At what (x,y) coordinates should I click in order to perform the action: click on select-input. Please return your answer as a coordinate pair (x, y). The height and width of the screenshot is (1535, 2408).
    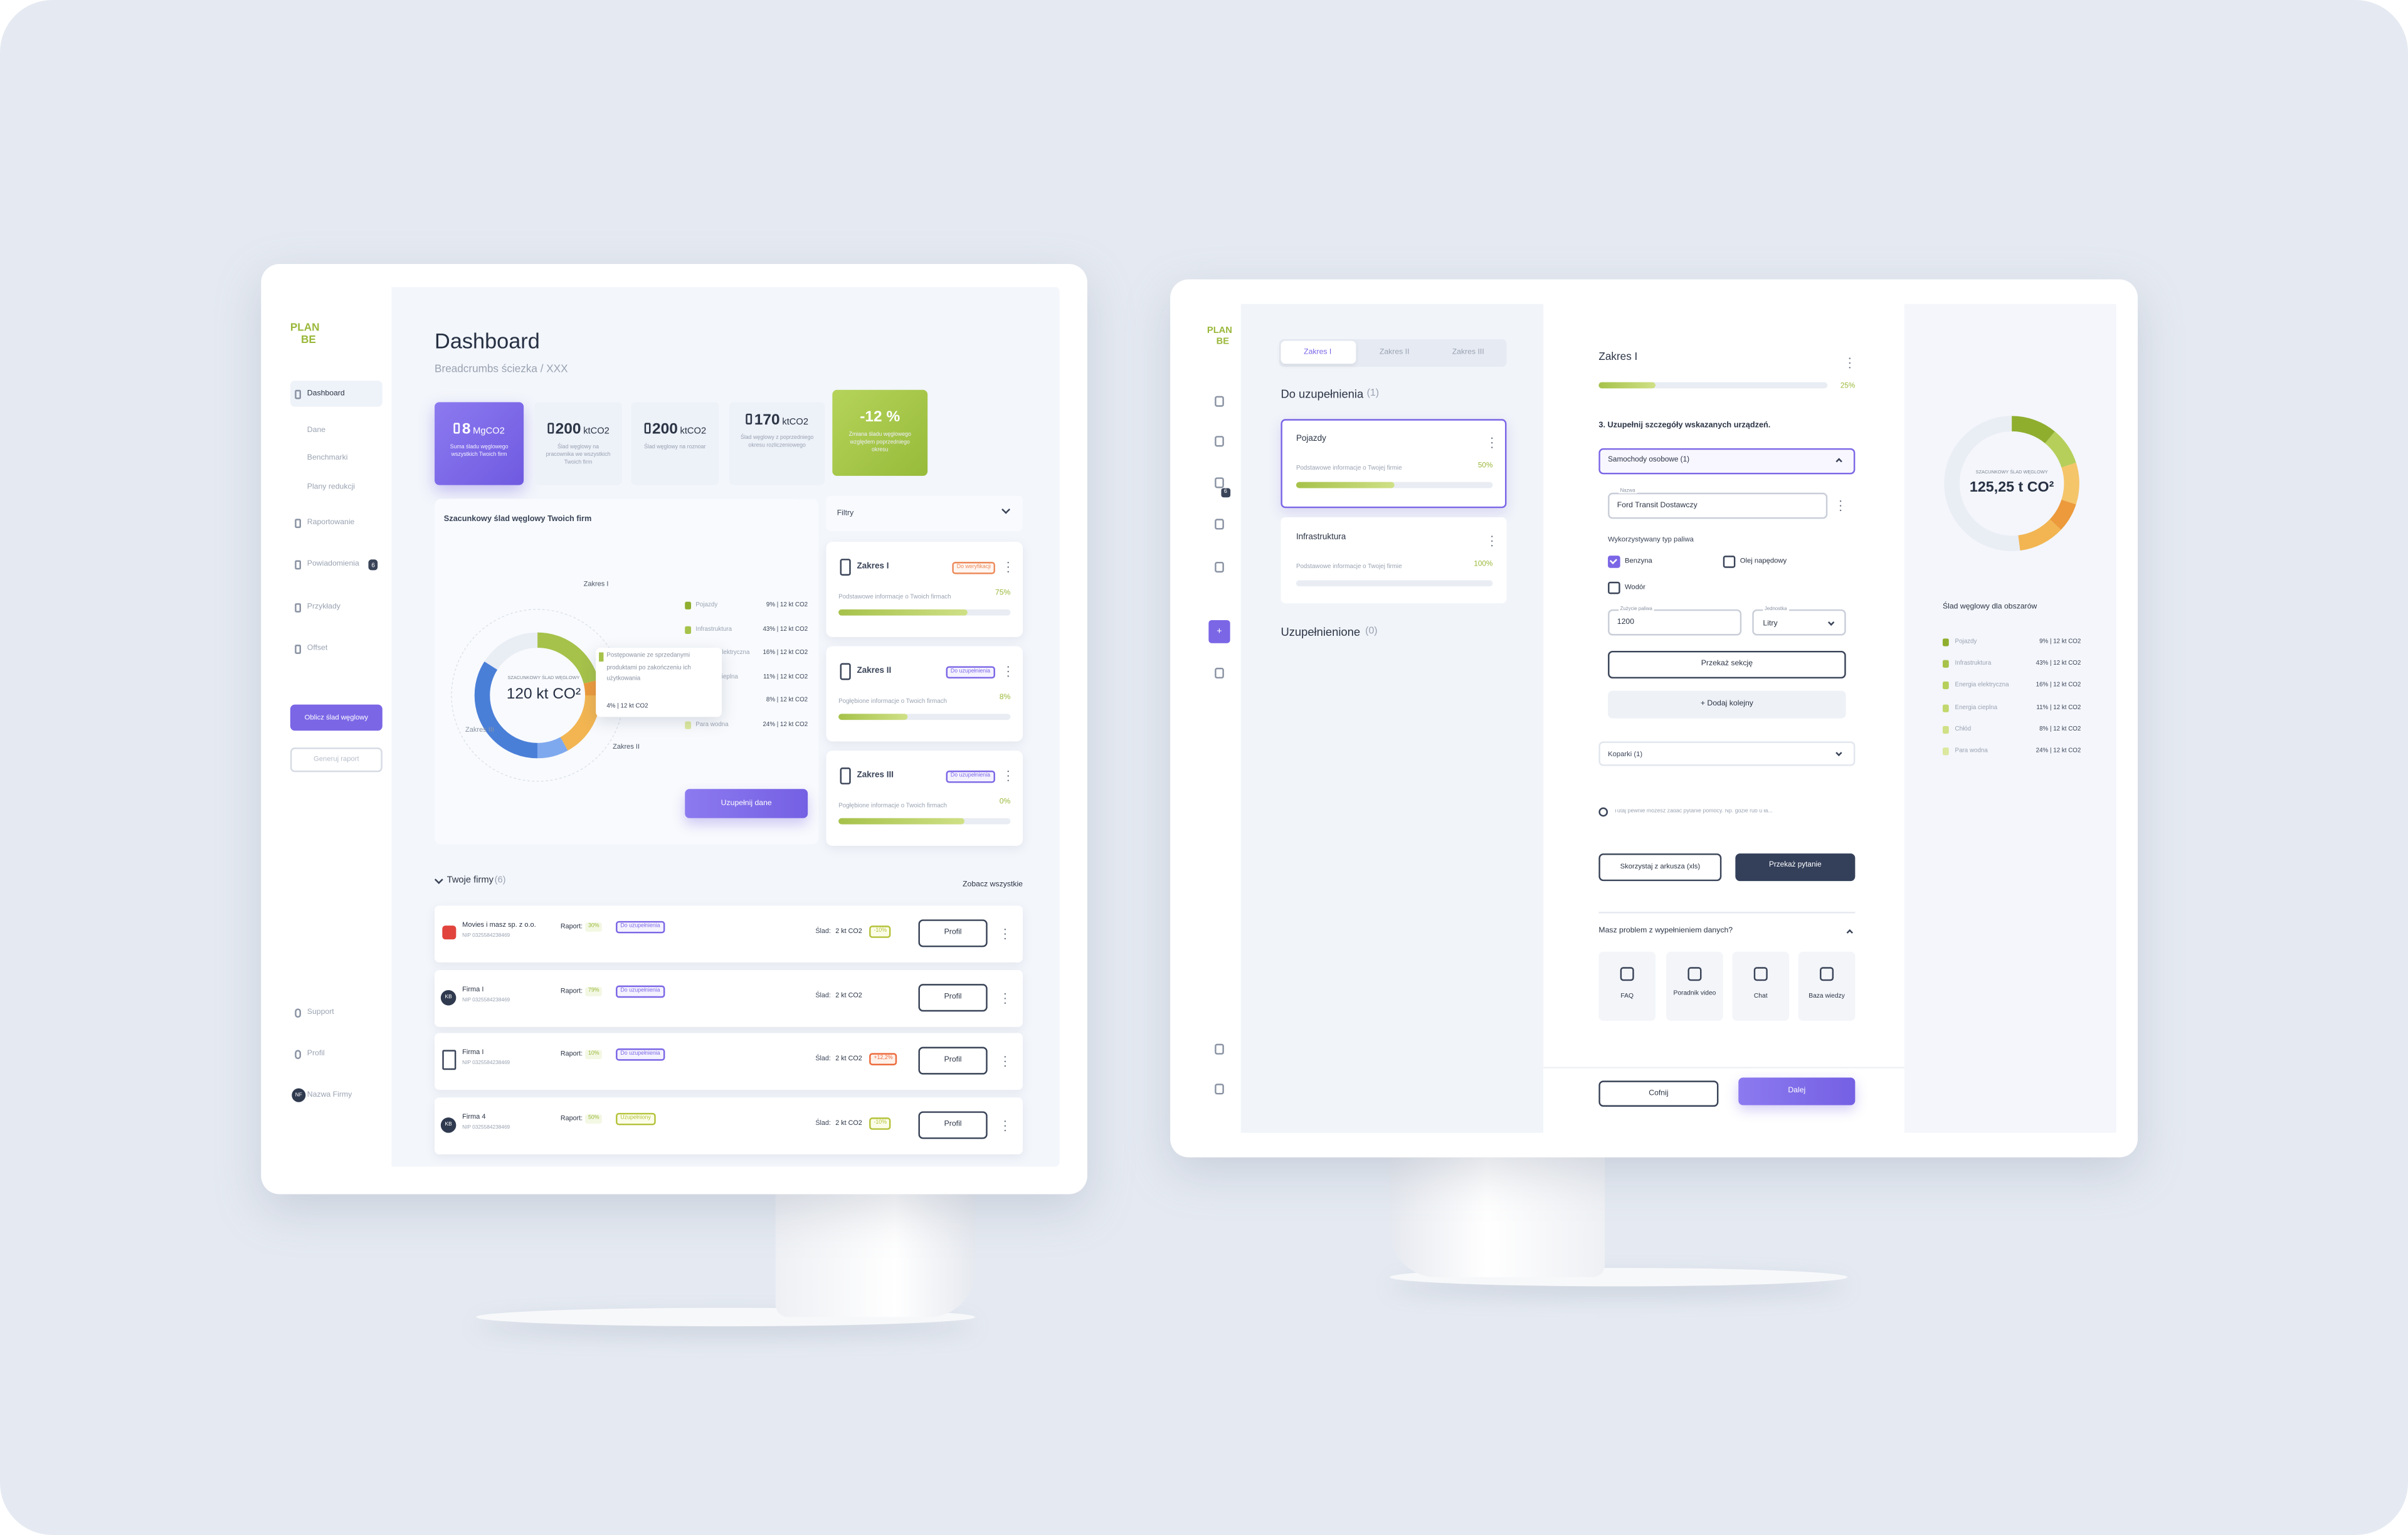
    Looking at the image, I should click on (1799, 622).